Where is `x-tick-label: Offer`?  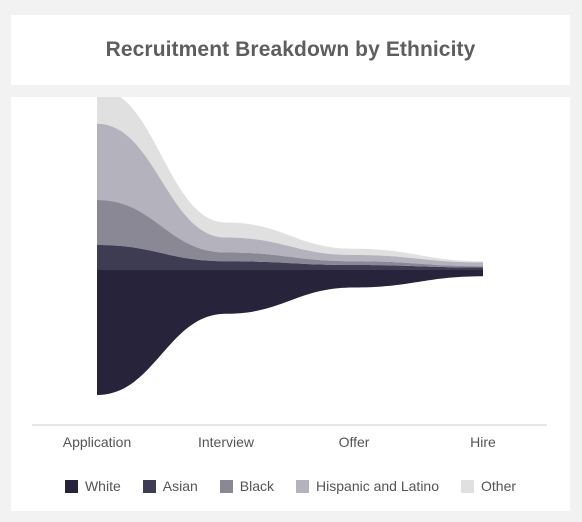
x-tick-label: Offer is located at coordinates (354, 442).